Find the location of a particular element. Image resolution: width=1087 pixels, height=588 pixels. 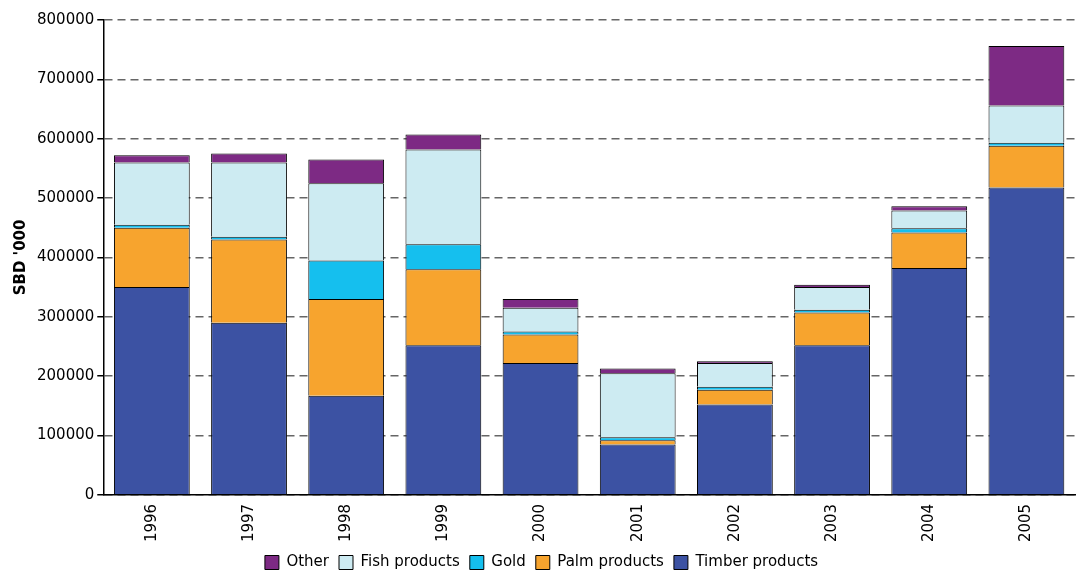

y-tick-label: 500000 is located at coordinates (66, 196).